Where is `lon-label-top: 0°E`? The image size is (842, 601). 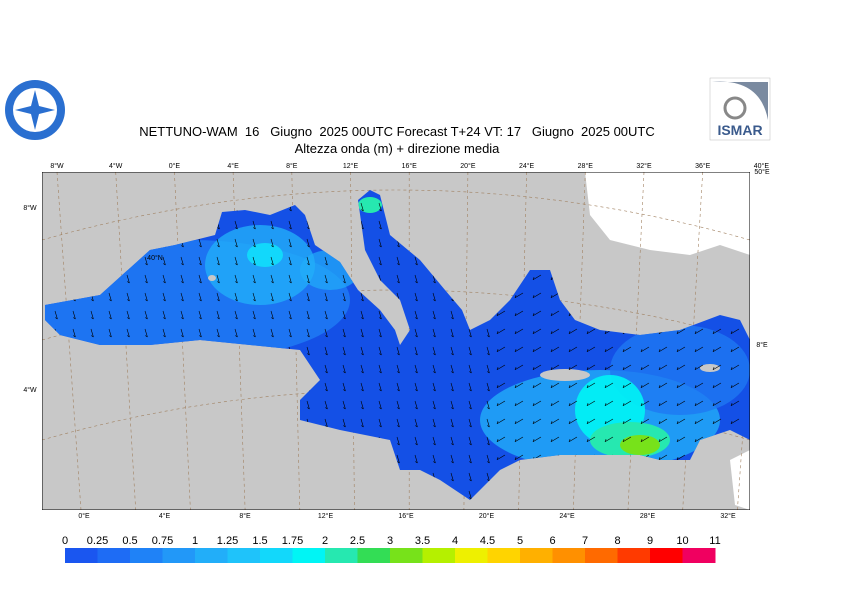
lon-label-top: 0°E is located at coordinates (175, 166).